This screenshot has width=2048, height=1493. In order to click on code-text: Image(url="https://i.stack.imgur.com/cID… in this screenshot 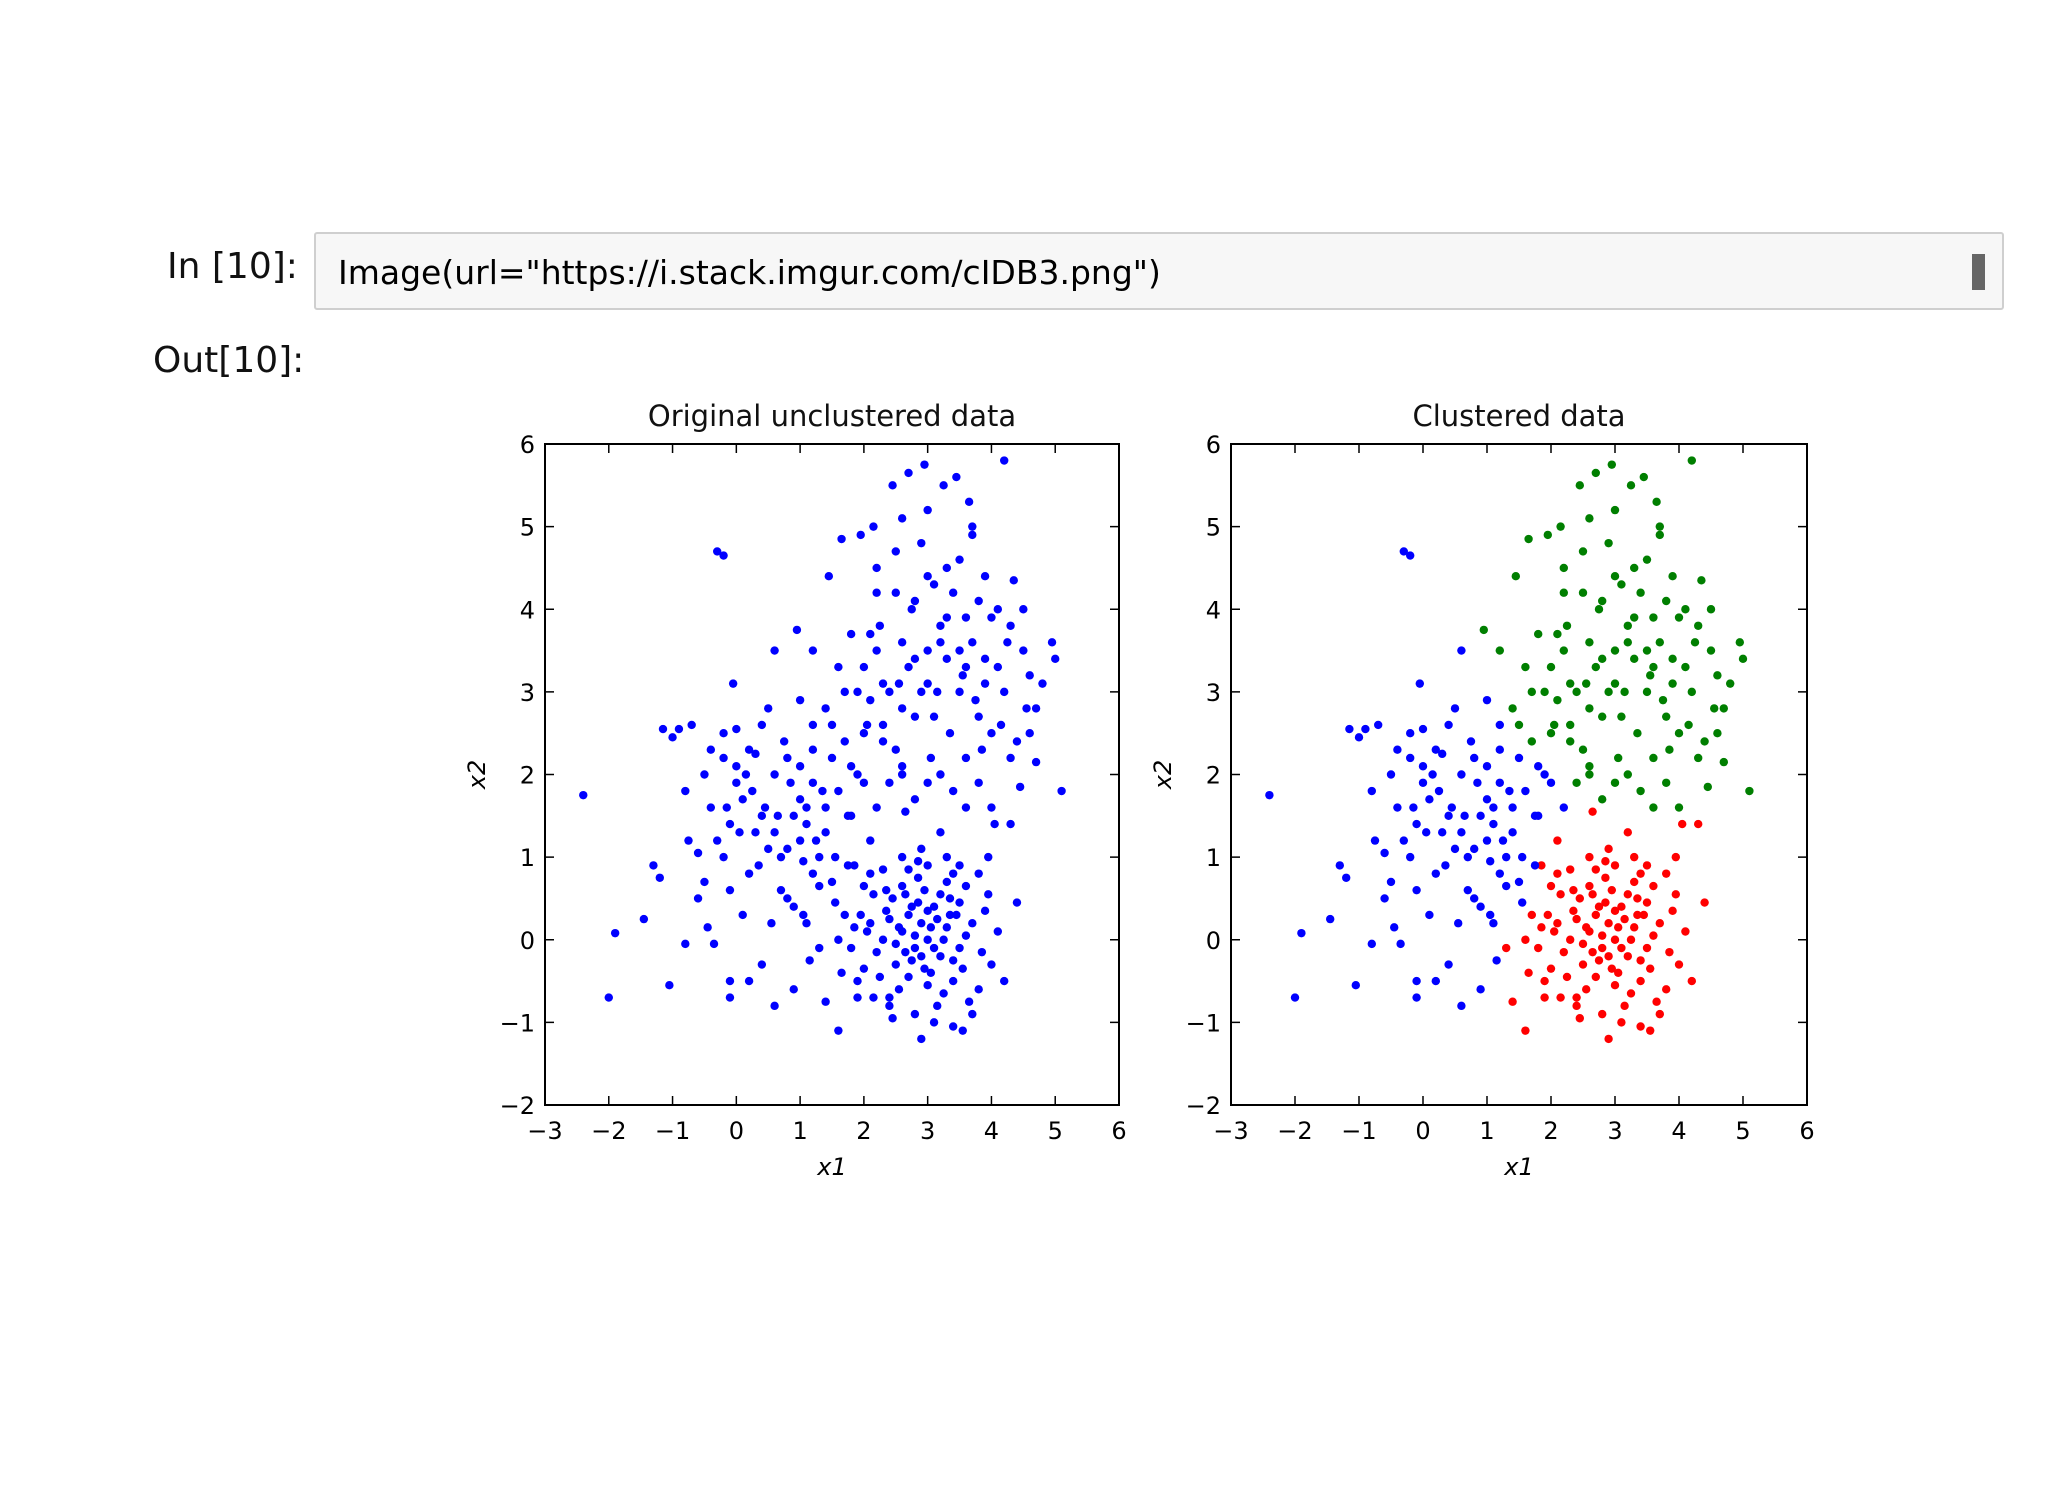, I will do `click(749, 272)`.